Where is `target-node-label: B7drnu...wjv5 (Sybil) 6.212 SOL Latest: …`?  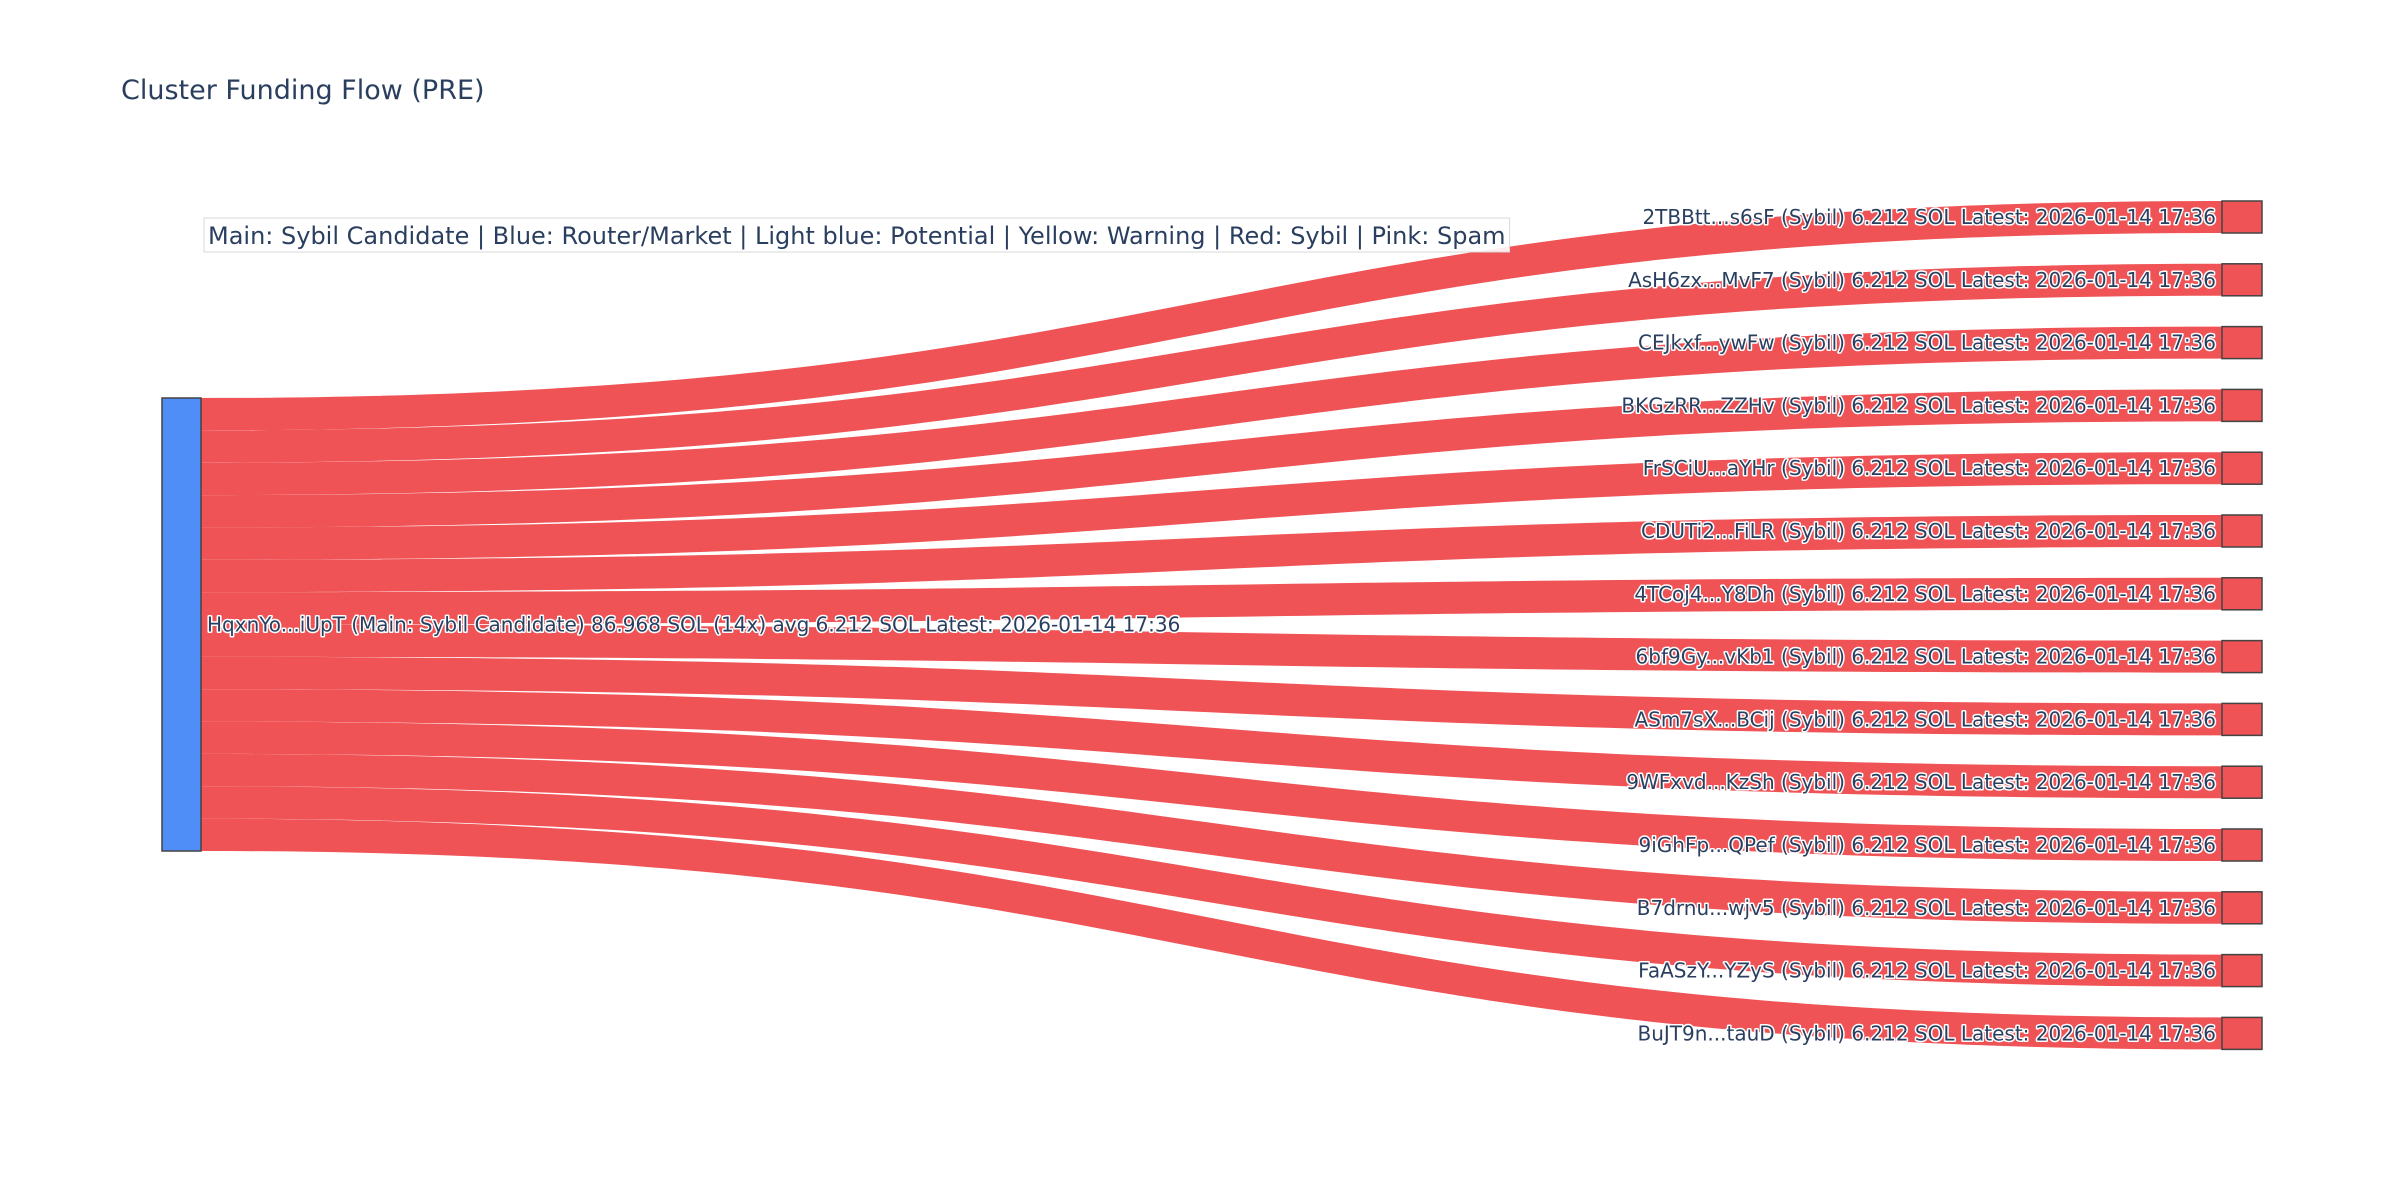 target-node-label: B7drnu...wjv5 (Sybil) 6.212 SOL Latest: … is located at coordinates (1926, 908).